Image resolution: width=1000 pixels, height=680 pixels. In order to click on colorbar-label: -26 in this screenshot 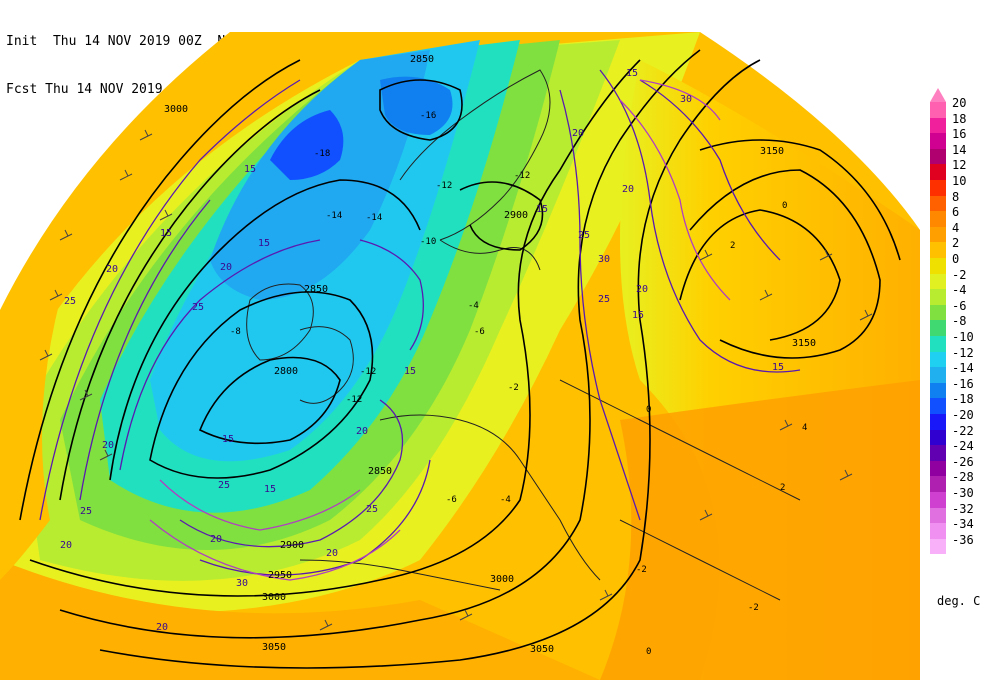, I will do `click(963, 461)`.